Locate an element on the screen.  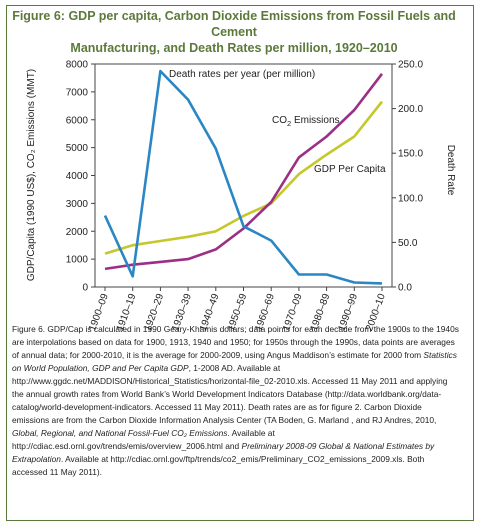
co2-prefix: CO is located at coordinates (279, 120).